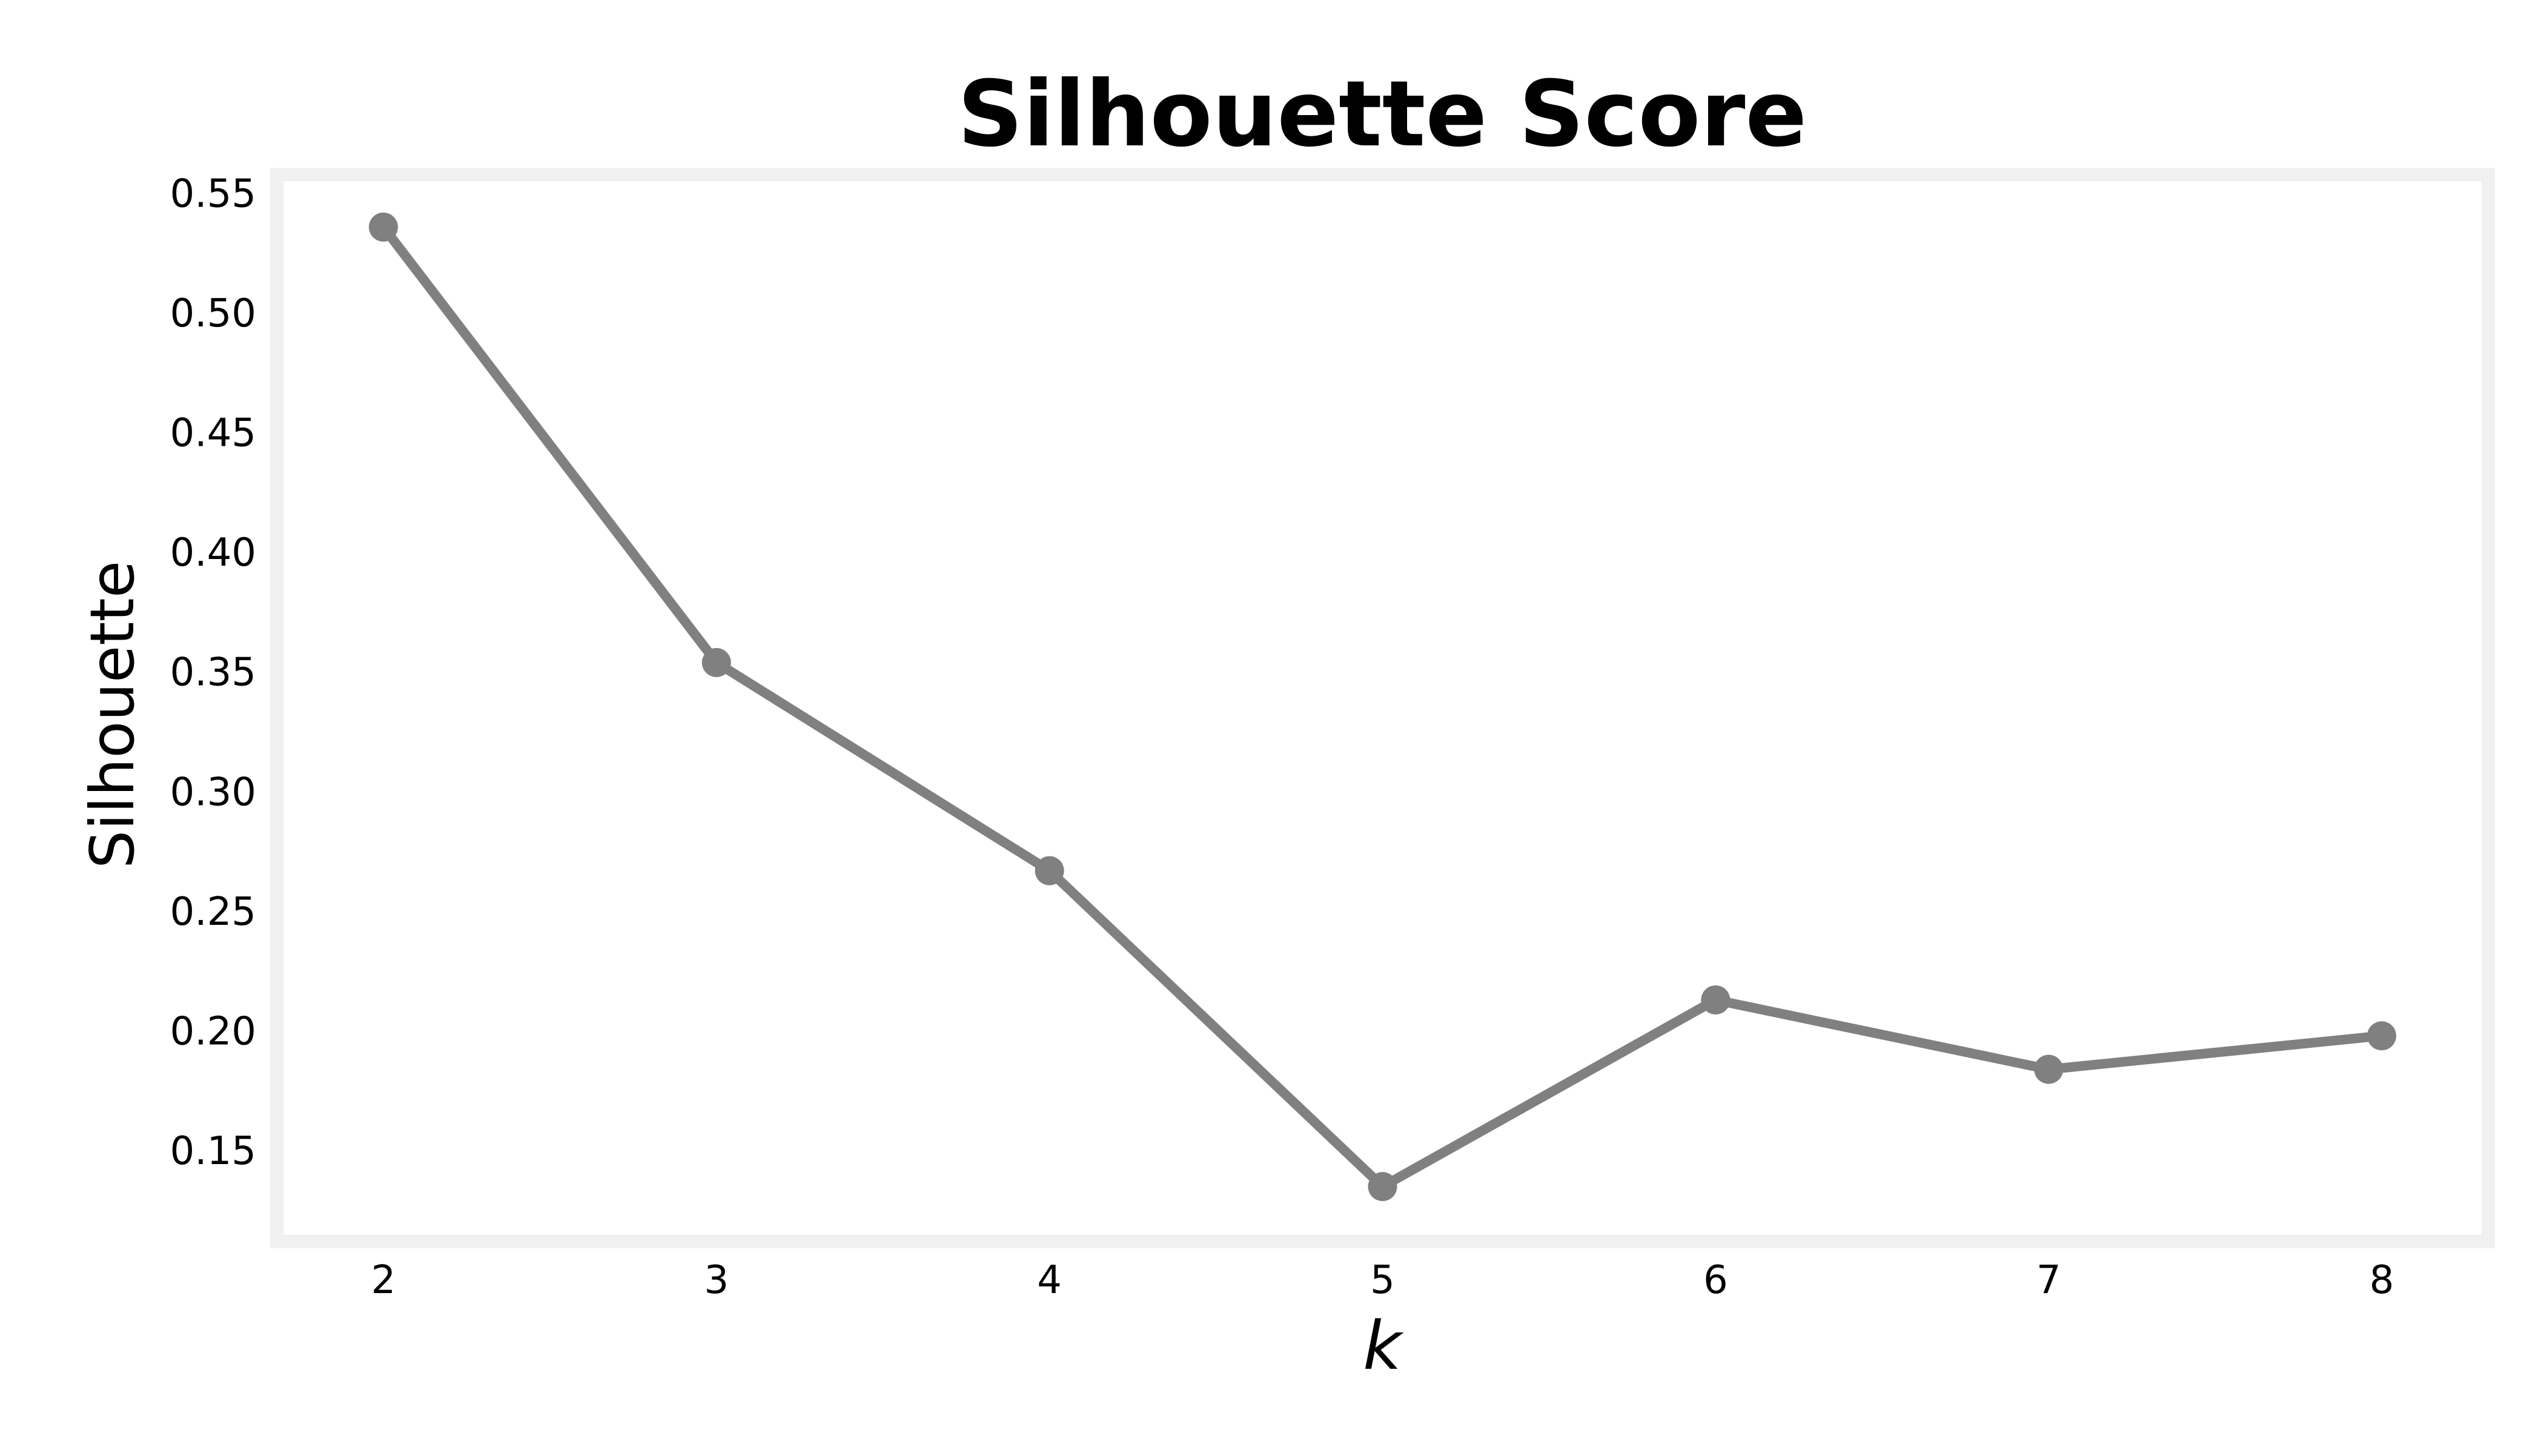 The width and height of the screenshot is (2544, 1456). I want to click on y-tick-label: 0.50, so click(214, 313).